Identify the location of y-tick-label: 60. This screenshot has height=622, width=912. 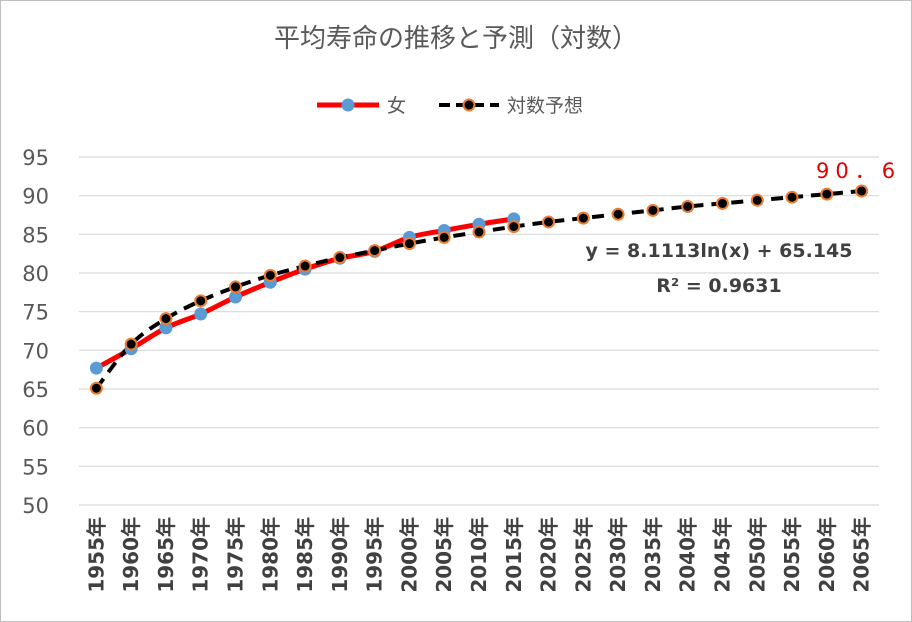
(35, 429).